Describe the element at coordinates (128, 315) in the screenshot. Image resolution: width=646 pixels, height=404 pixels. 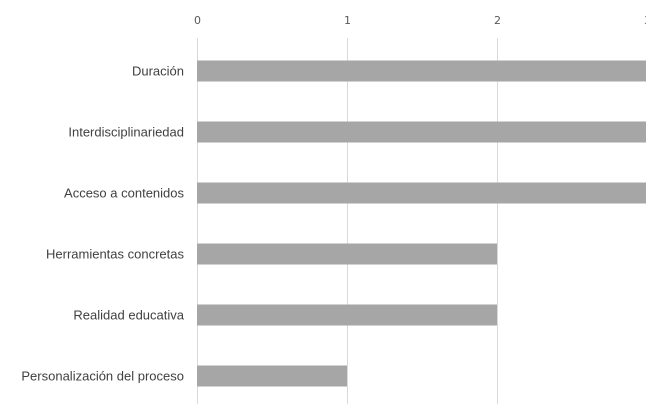
I see `category-label-4: Realidad educativa` at that location.